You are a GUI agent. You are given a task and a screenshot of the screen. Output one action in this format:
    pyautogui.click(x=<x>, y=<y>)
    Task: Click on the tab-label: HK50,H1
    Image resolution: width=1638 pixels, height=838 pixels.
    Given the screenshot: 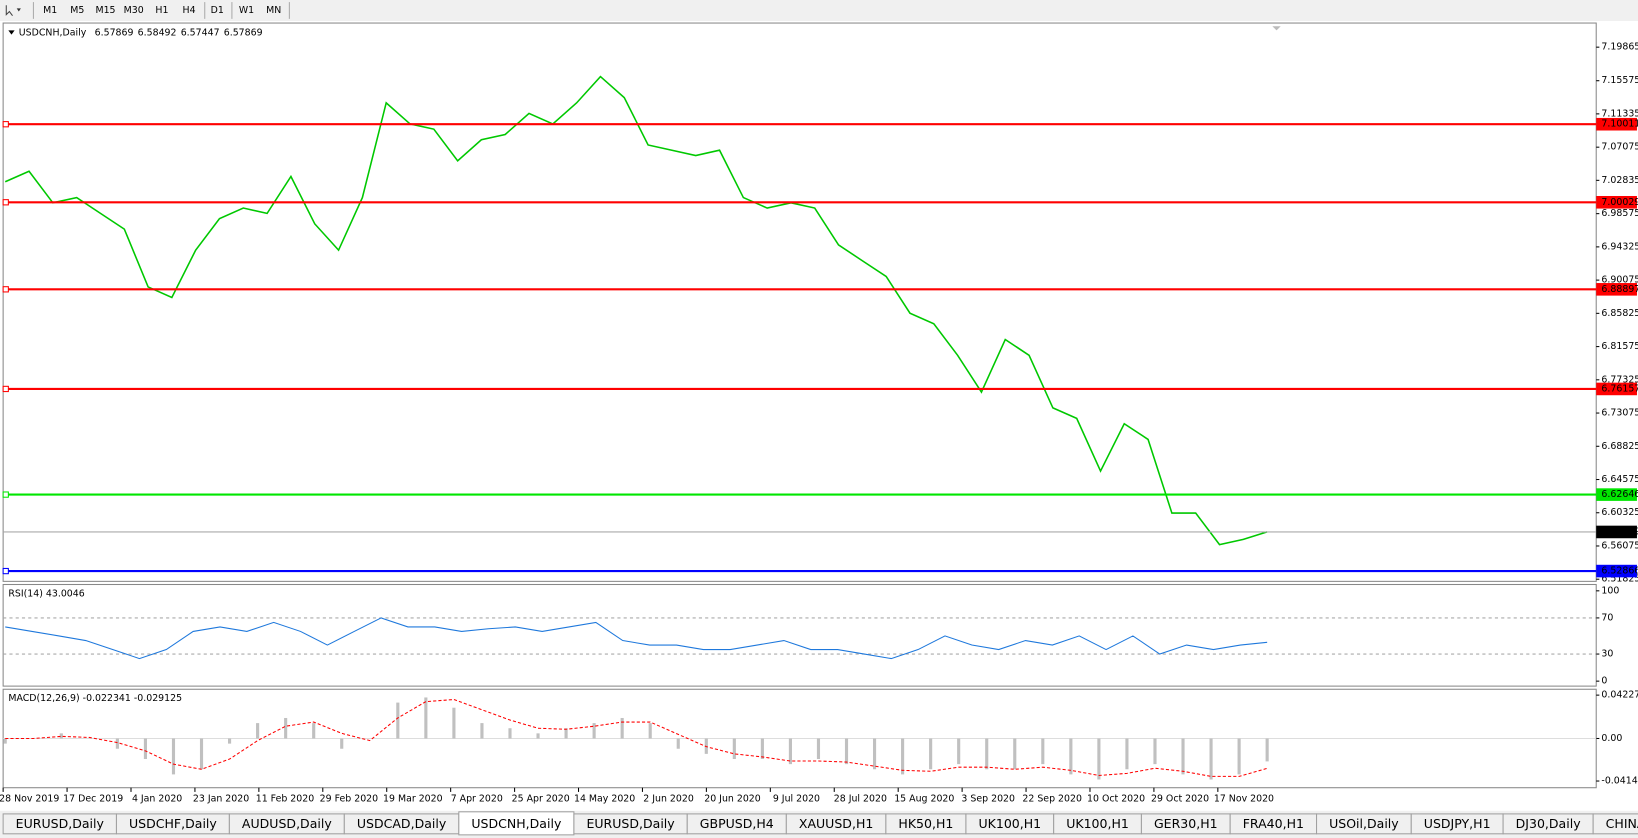 What is the action you would take?
    pyautogui.click(x=925, y=823)
    